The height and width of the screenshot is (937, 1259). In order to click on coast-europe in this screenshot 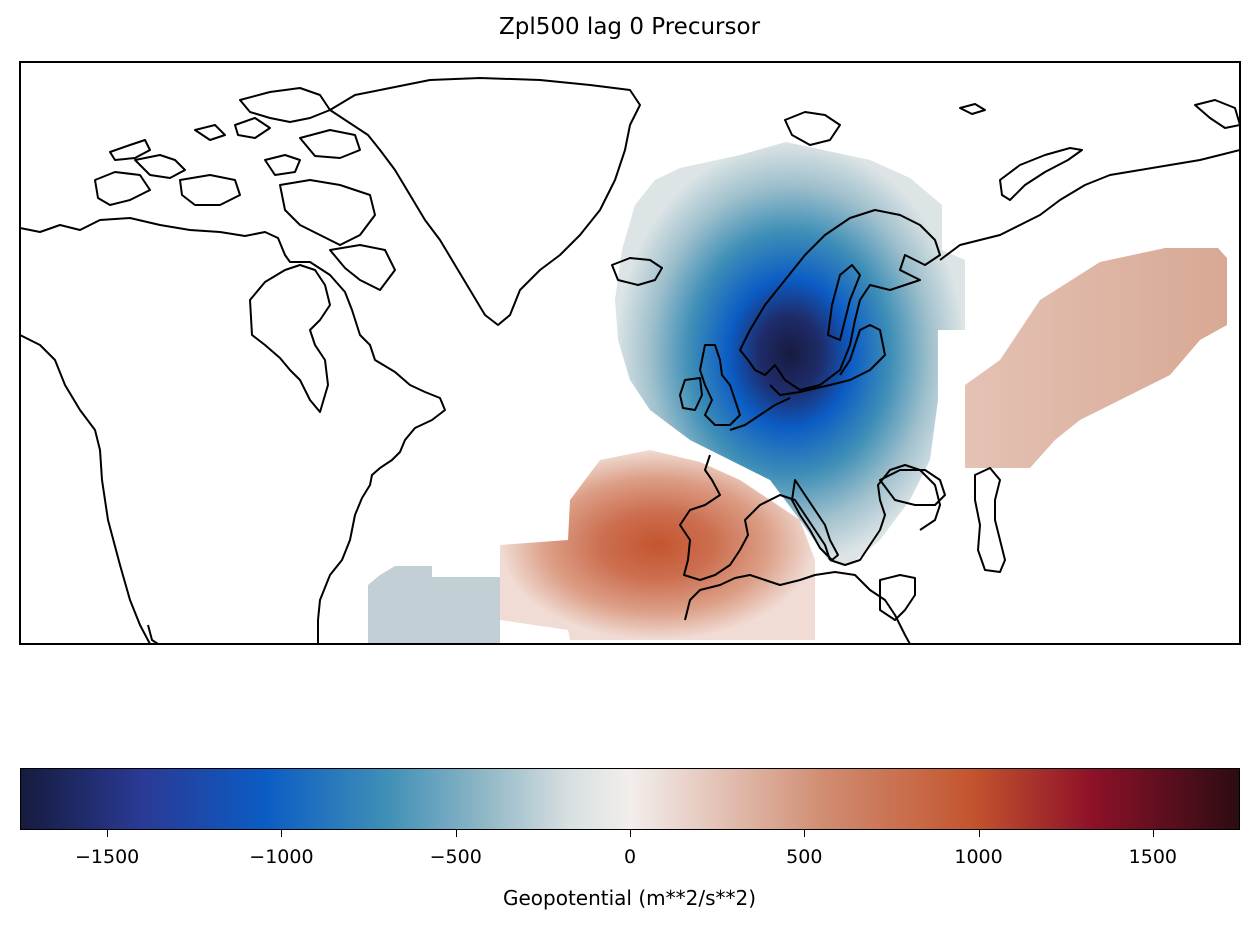, I will do `click(810, 452)`.